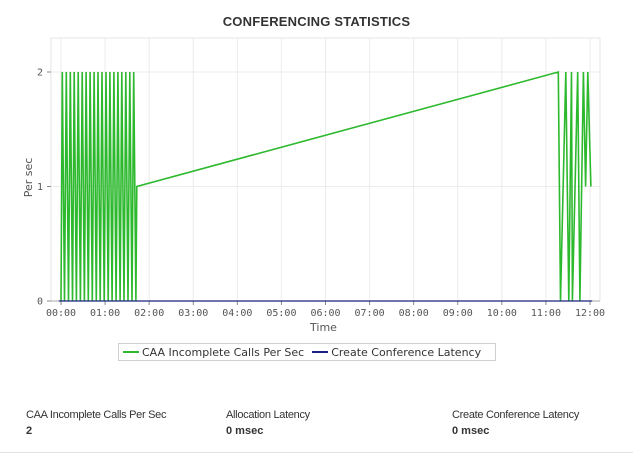  Describe the element at coordinates (316, 21) in the screenshot. I see `chart-title: CONFERENCING STATISTICS` at that location.